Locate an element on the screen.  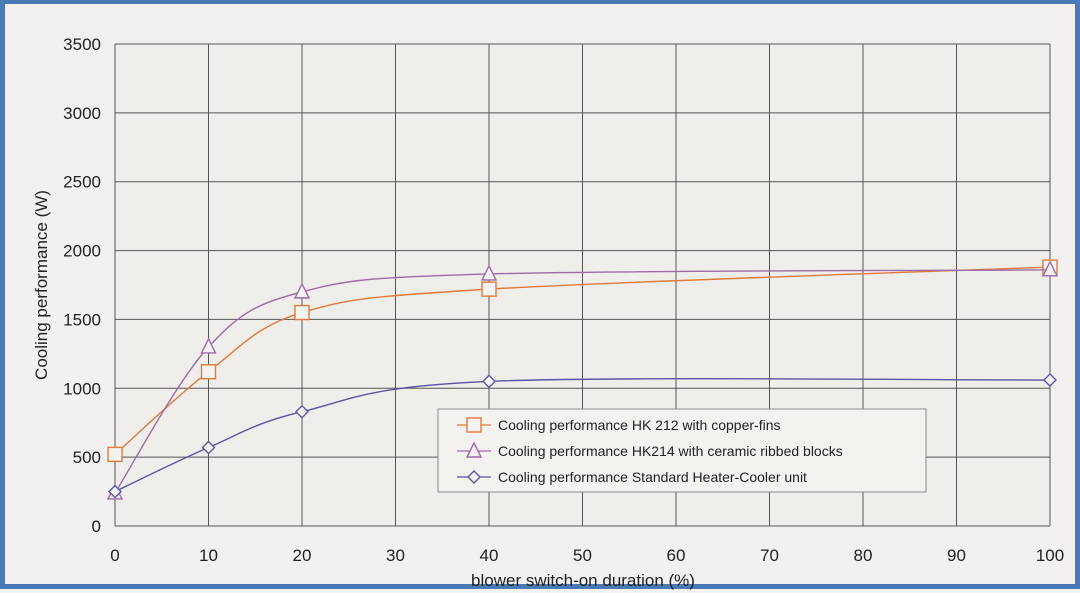
y-tick-label: 1500 is located at coordinates (82, 319).